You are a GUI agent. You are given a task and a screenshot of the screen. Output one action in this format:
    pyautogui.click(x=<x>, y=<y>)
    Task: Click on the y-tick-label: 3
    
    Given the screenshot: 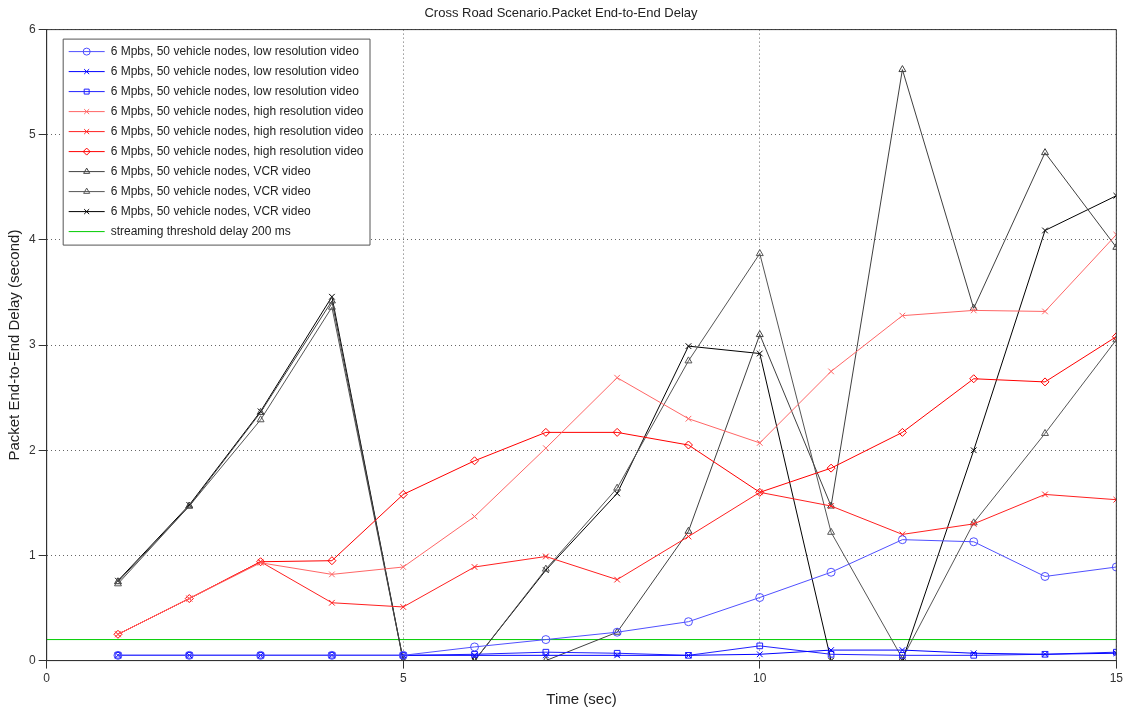 What is the action you would take?
    pyautogui.click(x=32, y=344)
    